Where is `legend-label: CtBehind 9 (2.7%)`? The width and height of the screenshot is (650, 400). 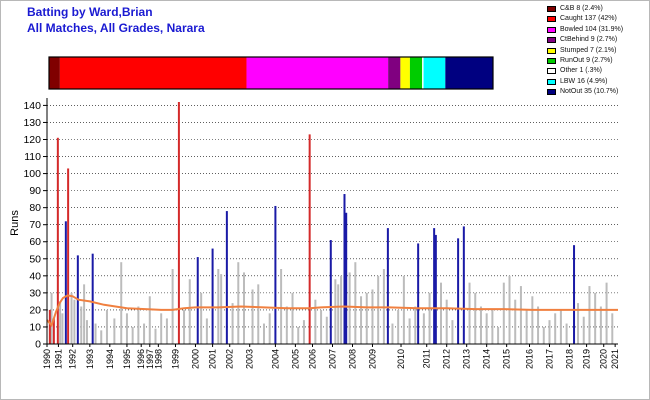 legend-label: CtBehind 9 (2.7%) is located at coordinates (589, 40).